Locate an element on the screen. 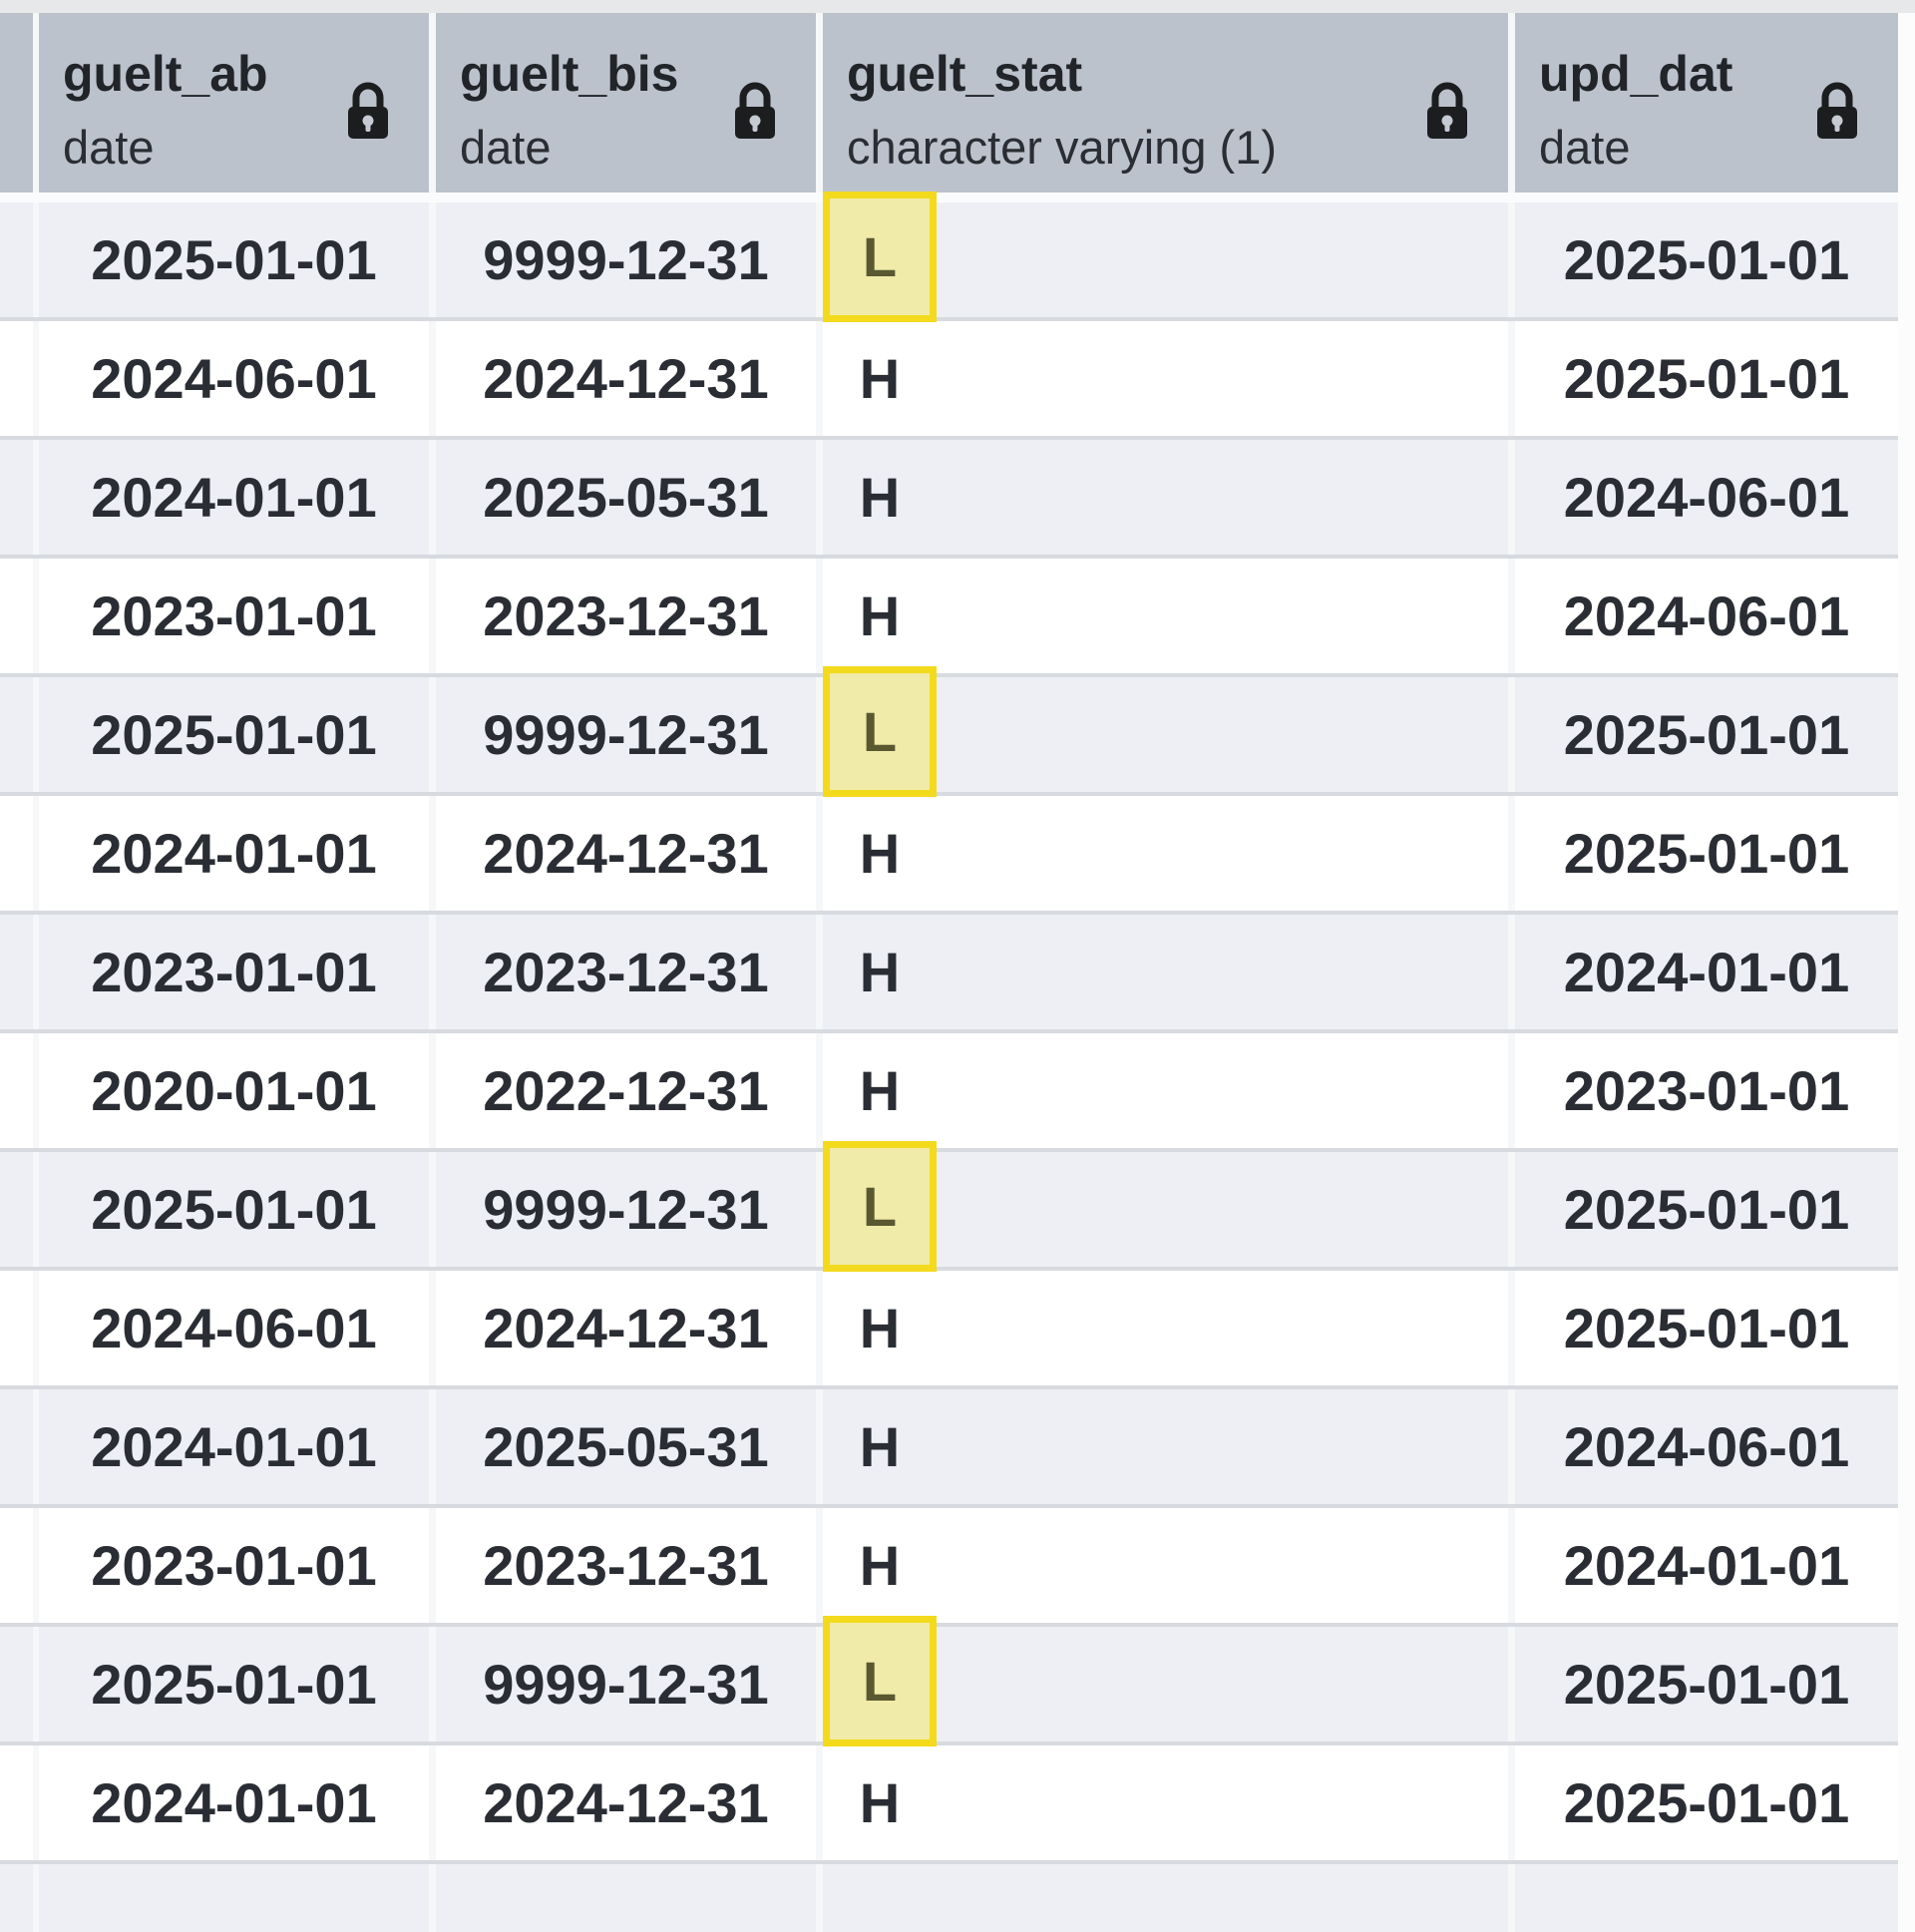 Image resolution: width=1915 pixels, height=1932 pixels. column-name: guelt_bis is located at coordinates (569, 75).